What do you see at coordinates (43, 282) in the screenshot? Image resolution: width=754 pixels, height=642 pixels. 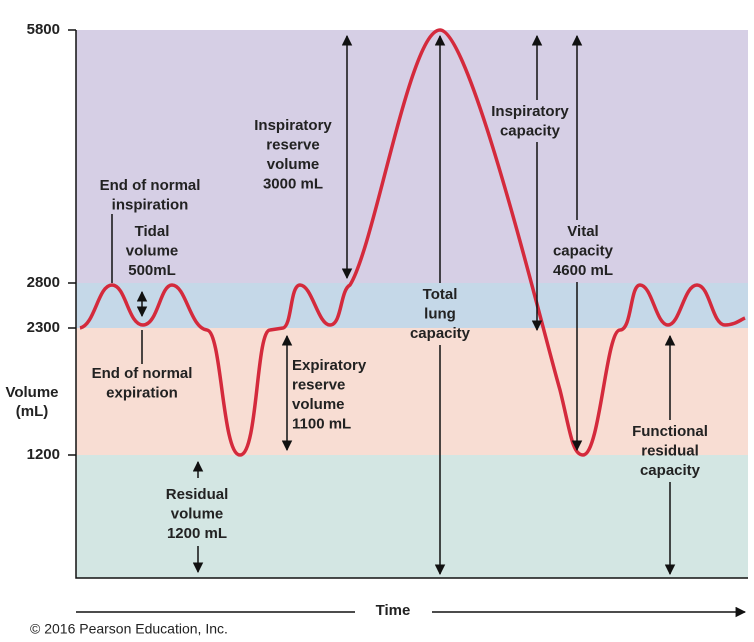 I see `y-tick-label: 2800` at bounding box center [43, 282].